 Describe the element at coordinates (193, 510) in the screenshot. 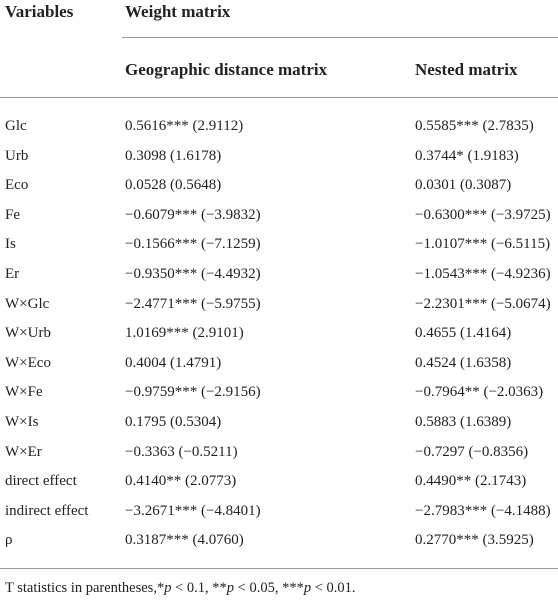

I see `geographic-value: −3.2671*** (−4.8401)` at that location.